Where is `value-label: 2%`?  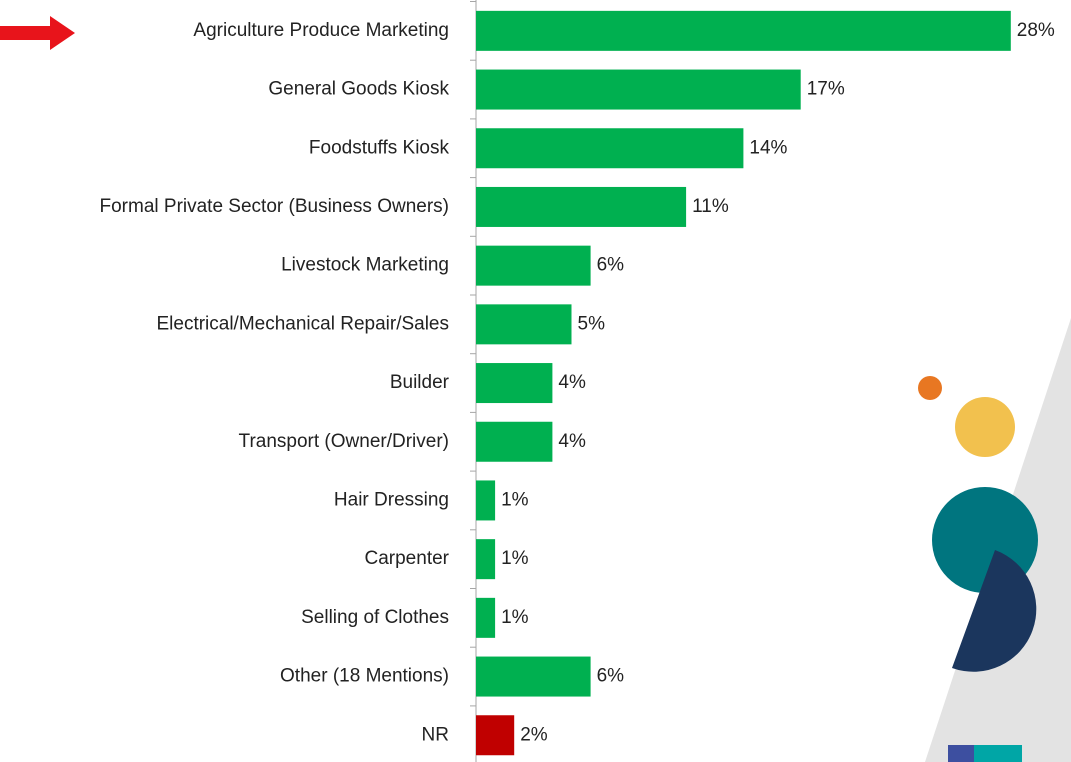
value-label: 2% is located at coordinates (534, 734).